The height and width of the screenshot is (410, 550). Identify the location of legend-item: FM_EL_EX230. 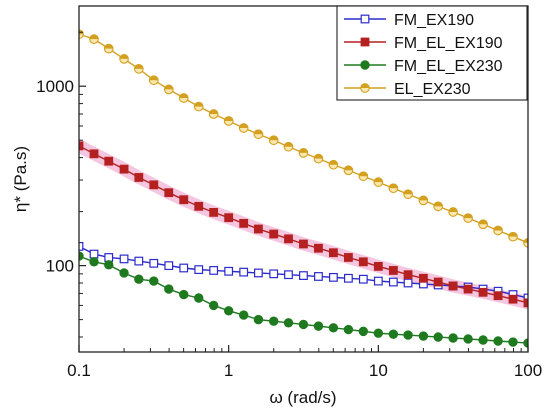
(423, 66).